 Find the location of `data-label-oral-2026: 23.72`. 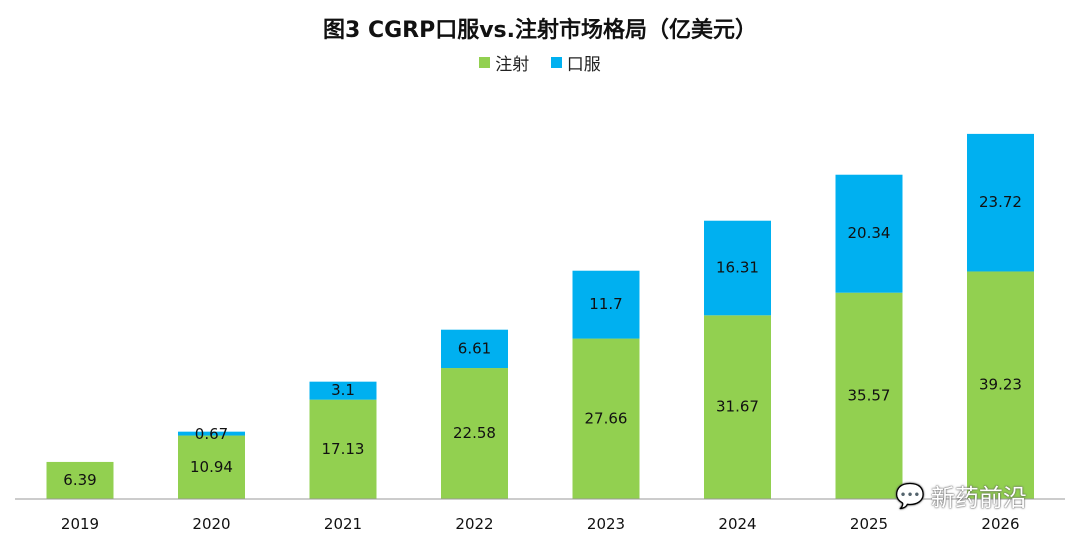

data-label-oral-2026: 23.72 is located at coordinates (1000, 202).